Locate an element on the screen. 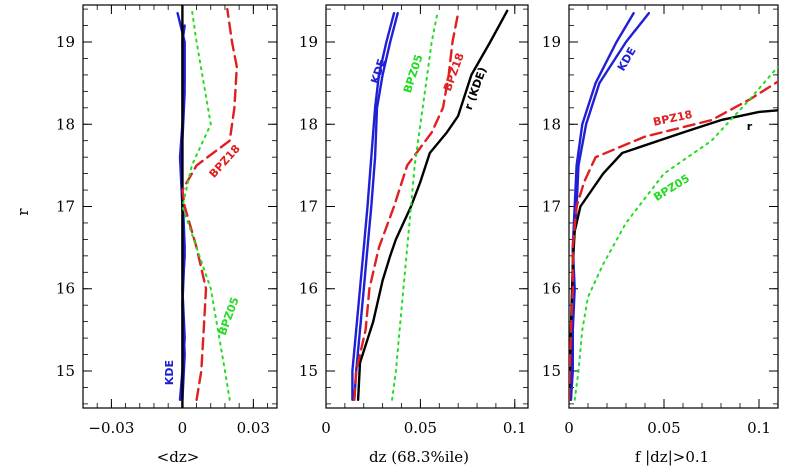 The image size is (785, 472). series-annotation: r is located at coordinates (750, 126).